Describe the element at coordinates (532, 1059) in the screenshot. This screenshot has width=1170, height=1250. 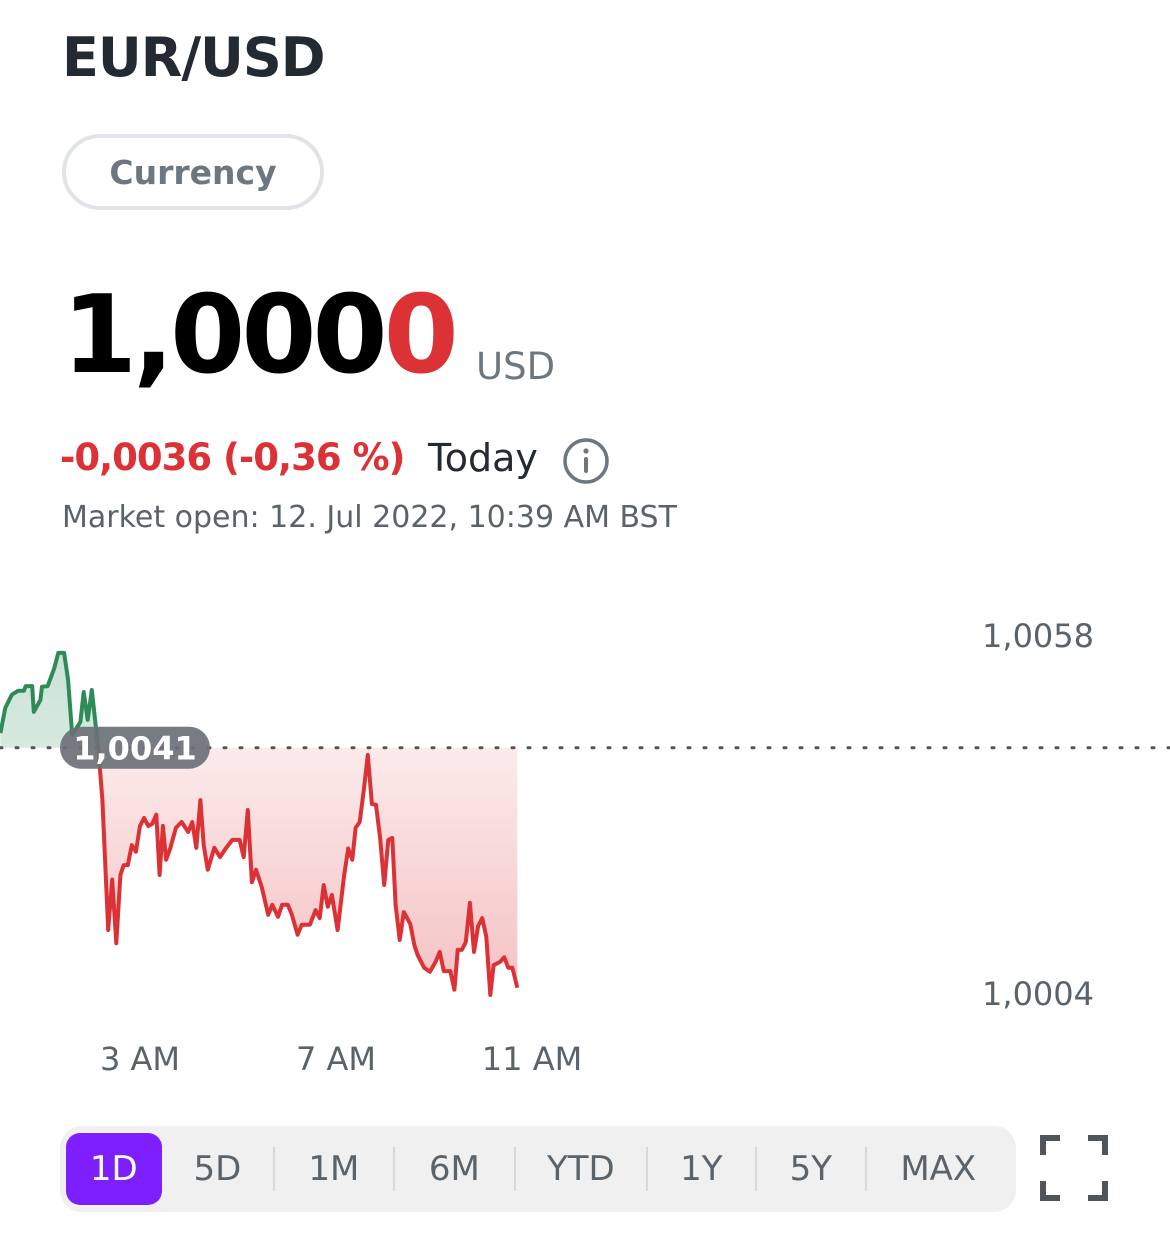
I see `x-axis-label: 11 AM` at that location.